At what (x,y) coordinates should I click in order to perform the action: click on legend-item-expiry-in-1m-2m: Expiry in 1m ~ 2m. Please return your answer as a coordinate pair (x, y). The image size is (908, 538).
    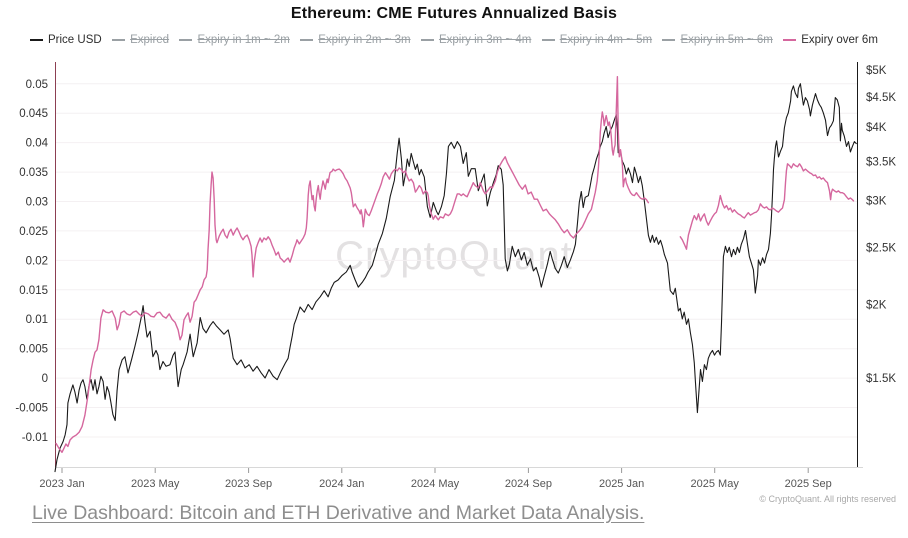
    Looking at the image, I should click on (234, 40).